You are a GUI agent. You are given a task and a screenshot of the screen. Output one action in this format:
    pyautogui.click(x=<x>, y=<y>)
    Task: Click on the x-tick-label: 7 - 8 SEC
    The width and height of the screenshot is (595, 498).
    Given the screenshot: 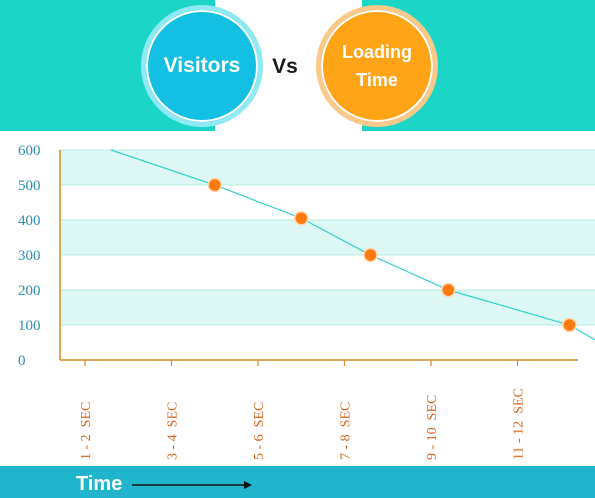 What is the action you would take?
    pyautogui.click(x=346, y=431)
    